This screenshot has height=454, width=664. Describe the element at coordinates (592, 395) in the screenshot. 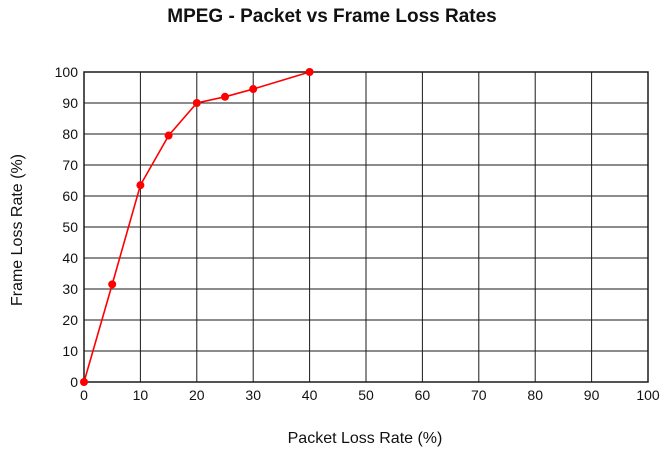

I see `x-tick-label: 90` at that location.